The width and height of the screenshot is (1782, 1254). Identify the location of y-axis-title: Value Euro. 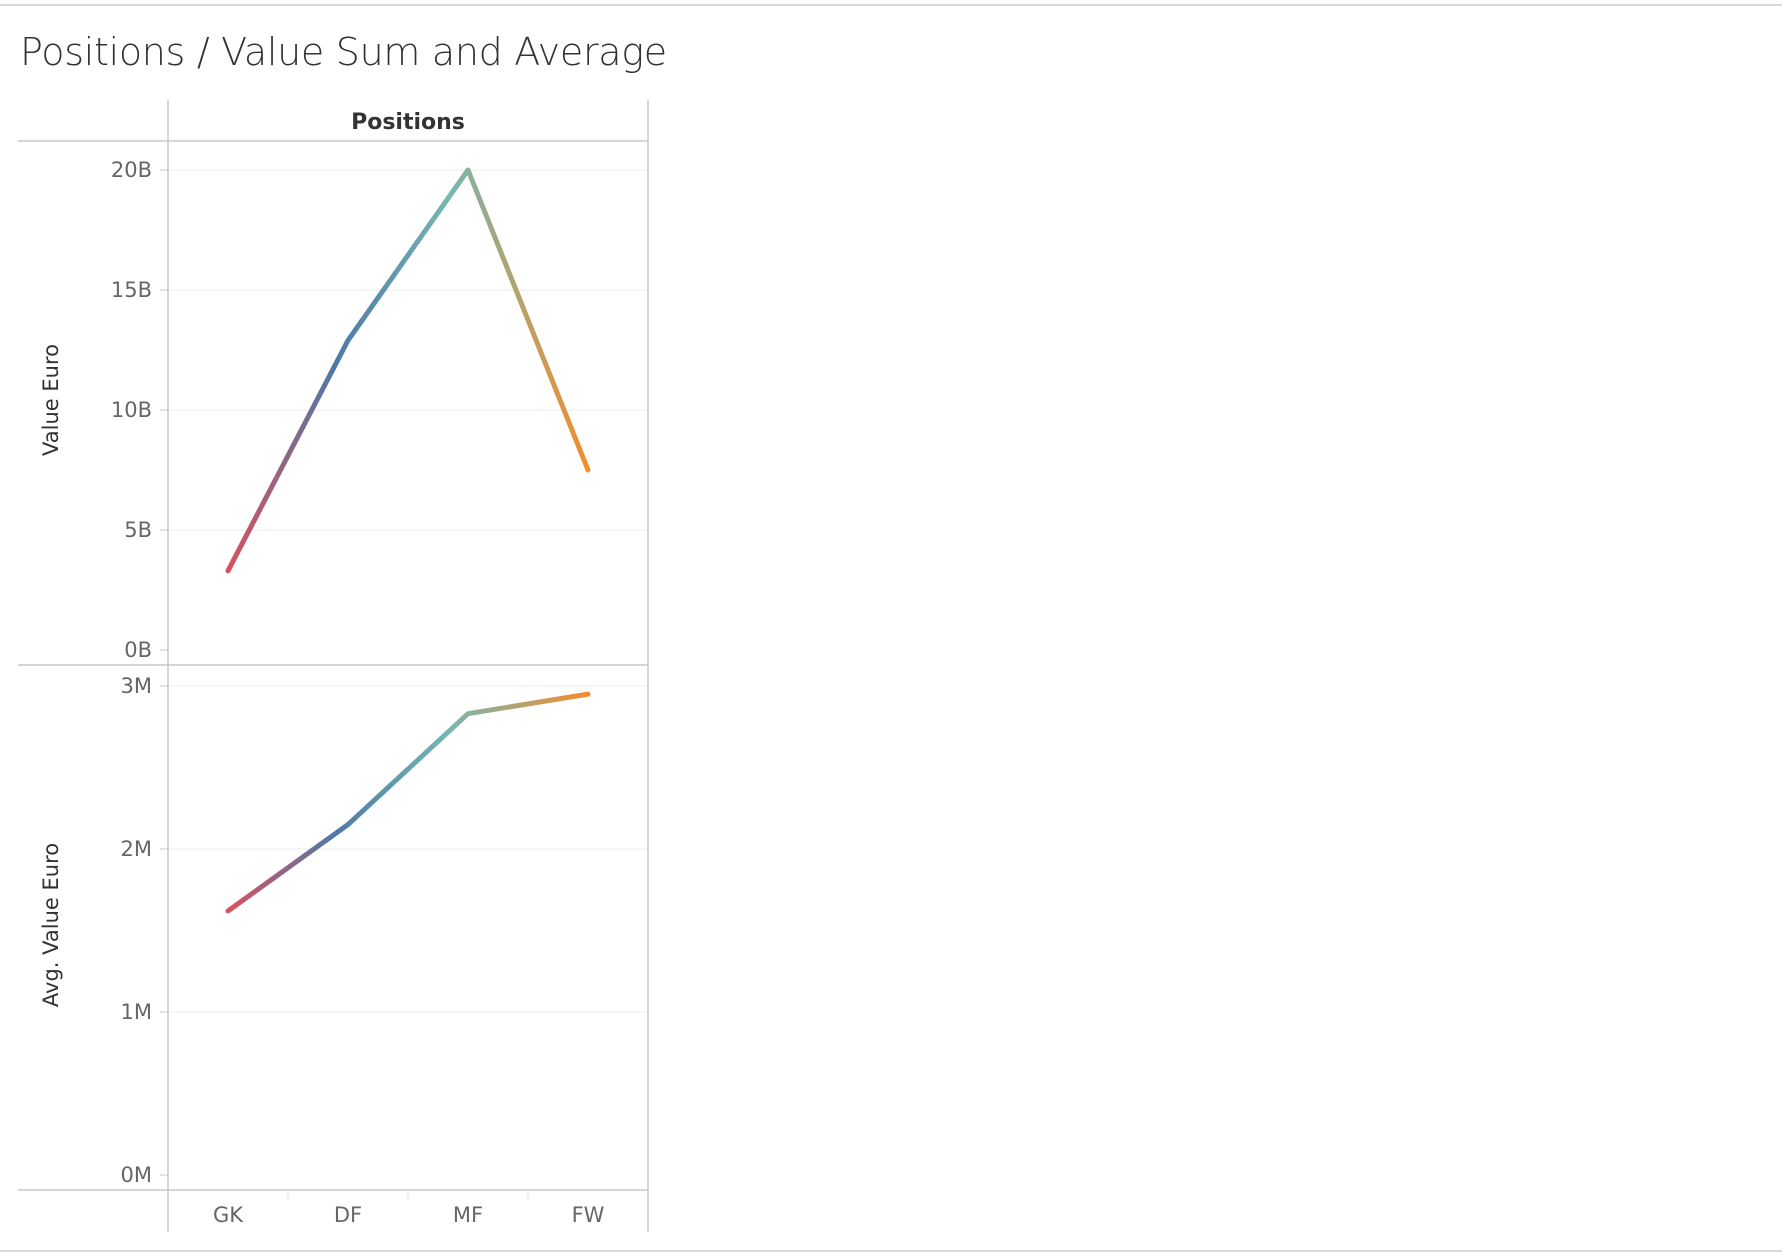
(51, 400).